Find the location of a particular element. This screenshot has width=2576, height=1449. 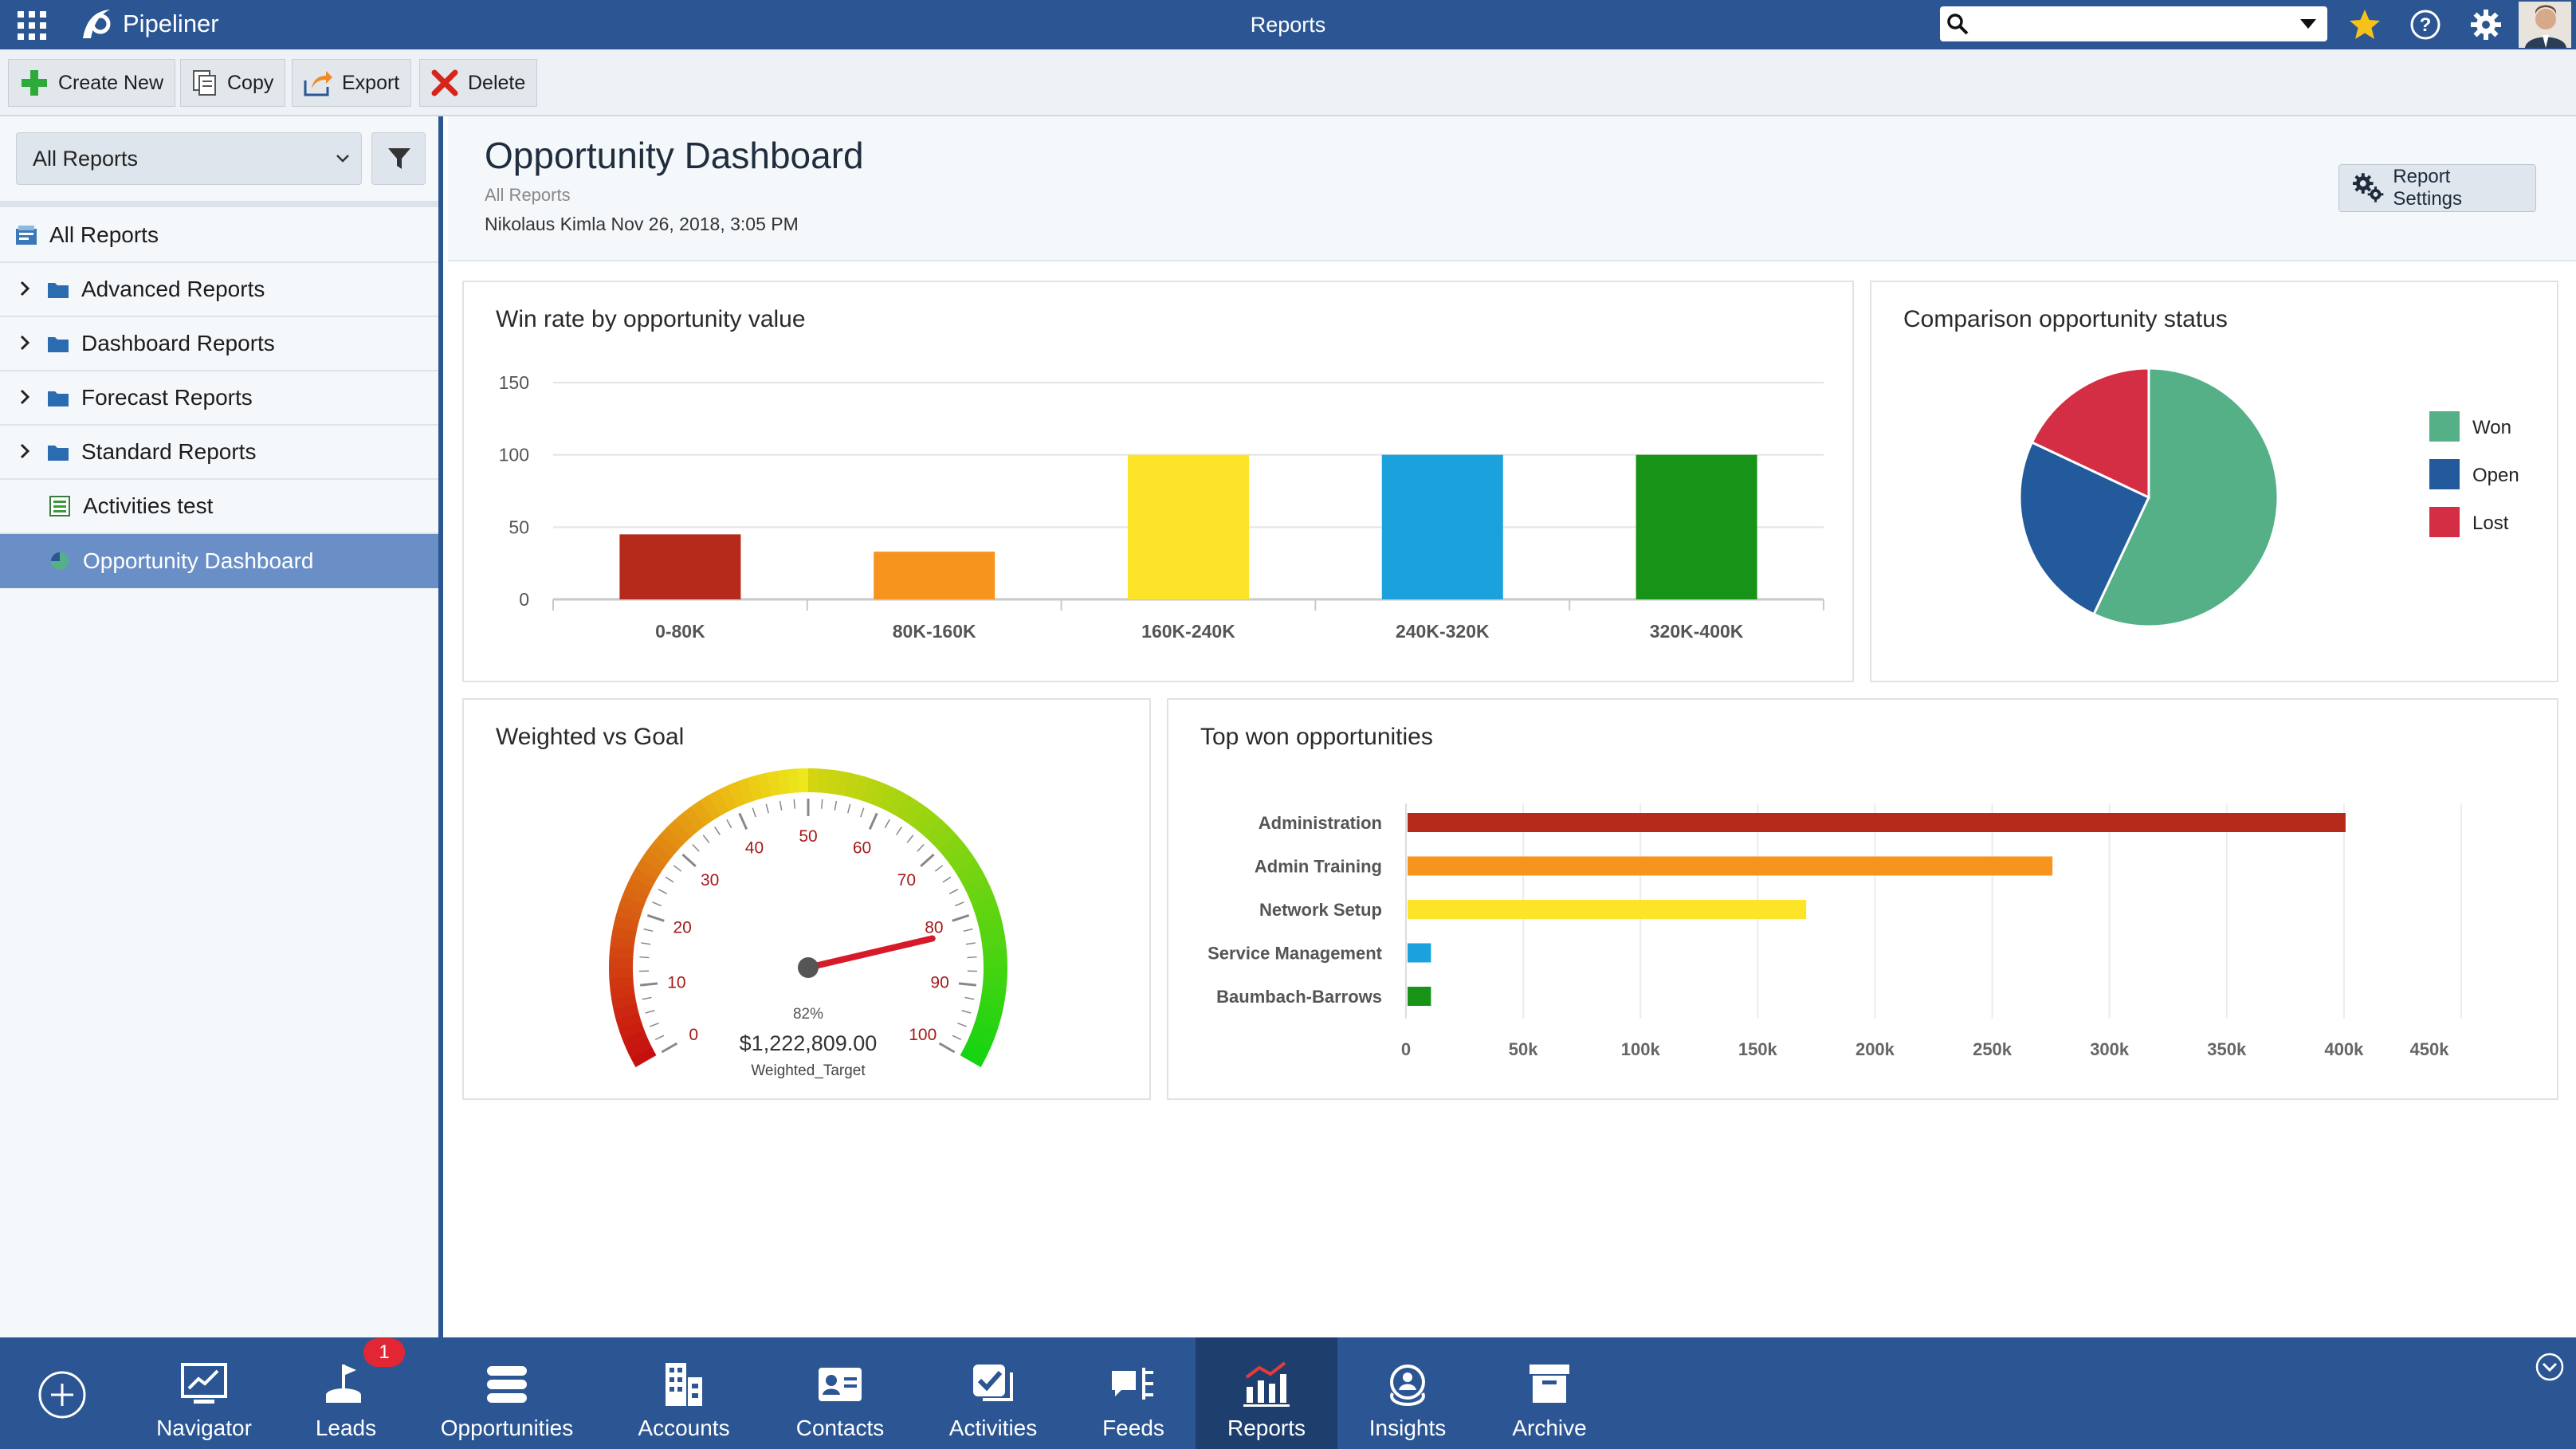

gauge-tick-label: 80 is located at coordinates (934, 928).